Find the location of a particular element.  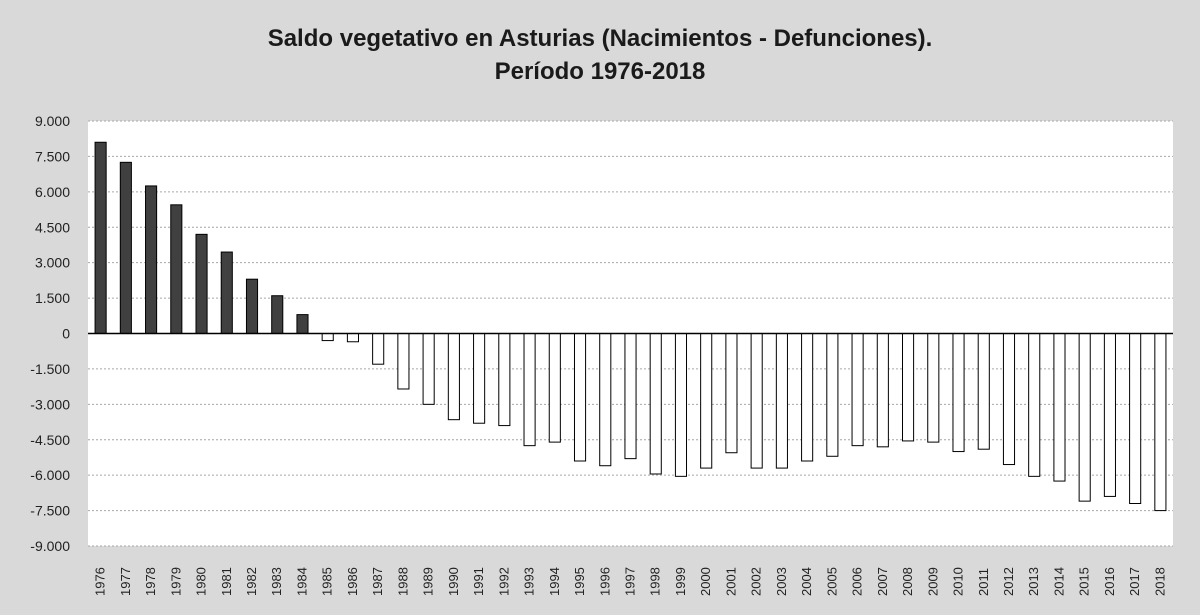

bar-1995 is located at coordinates (580, 397).